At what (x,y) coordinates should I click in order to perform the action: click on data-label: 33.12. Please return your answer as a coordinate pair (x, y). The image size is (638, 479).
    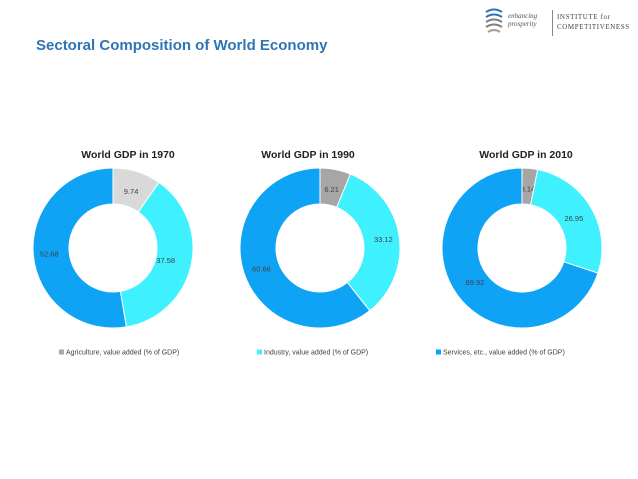
    Looking at the image, I should click on (383, 239).